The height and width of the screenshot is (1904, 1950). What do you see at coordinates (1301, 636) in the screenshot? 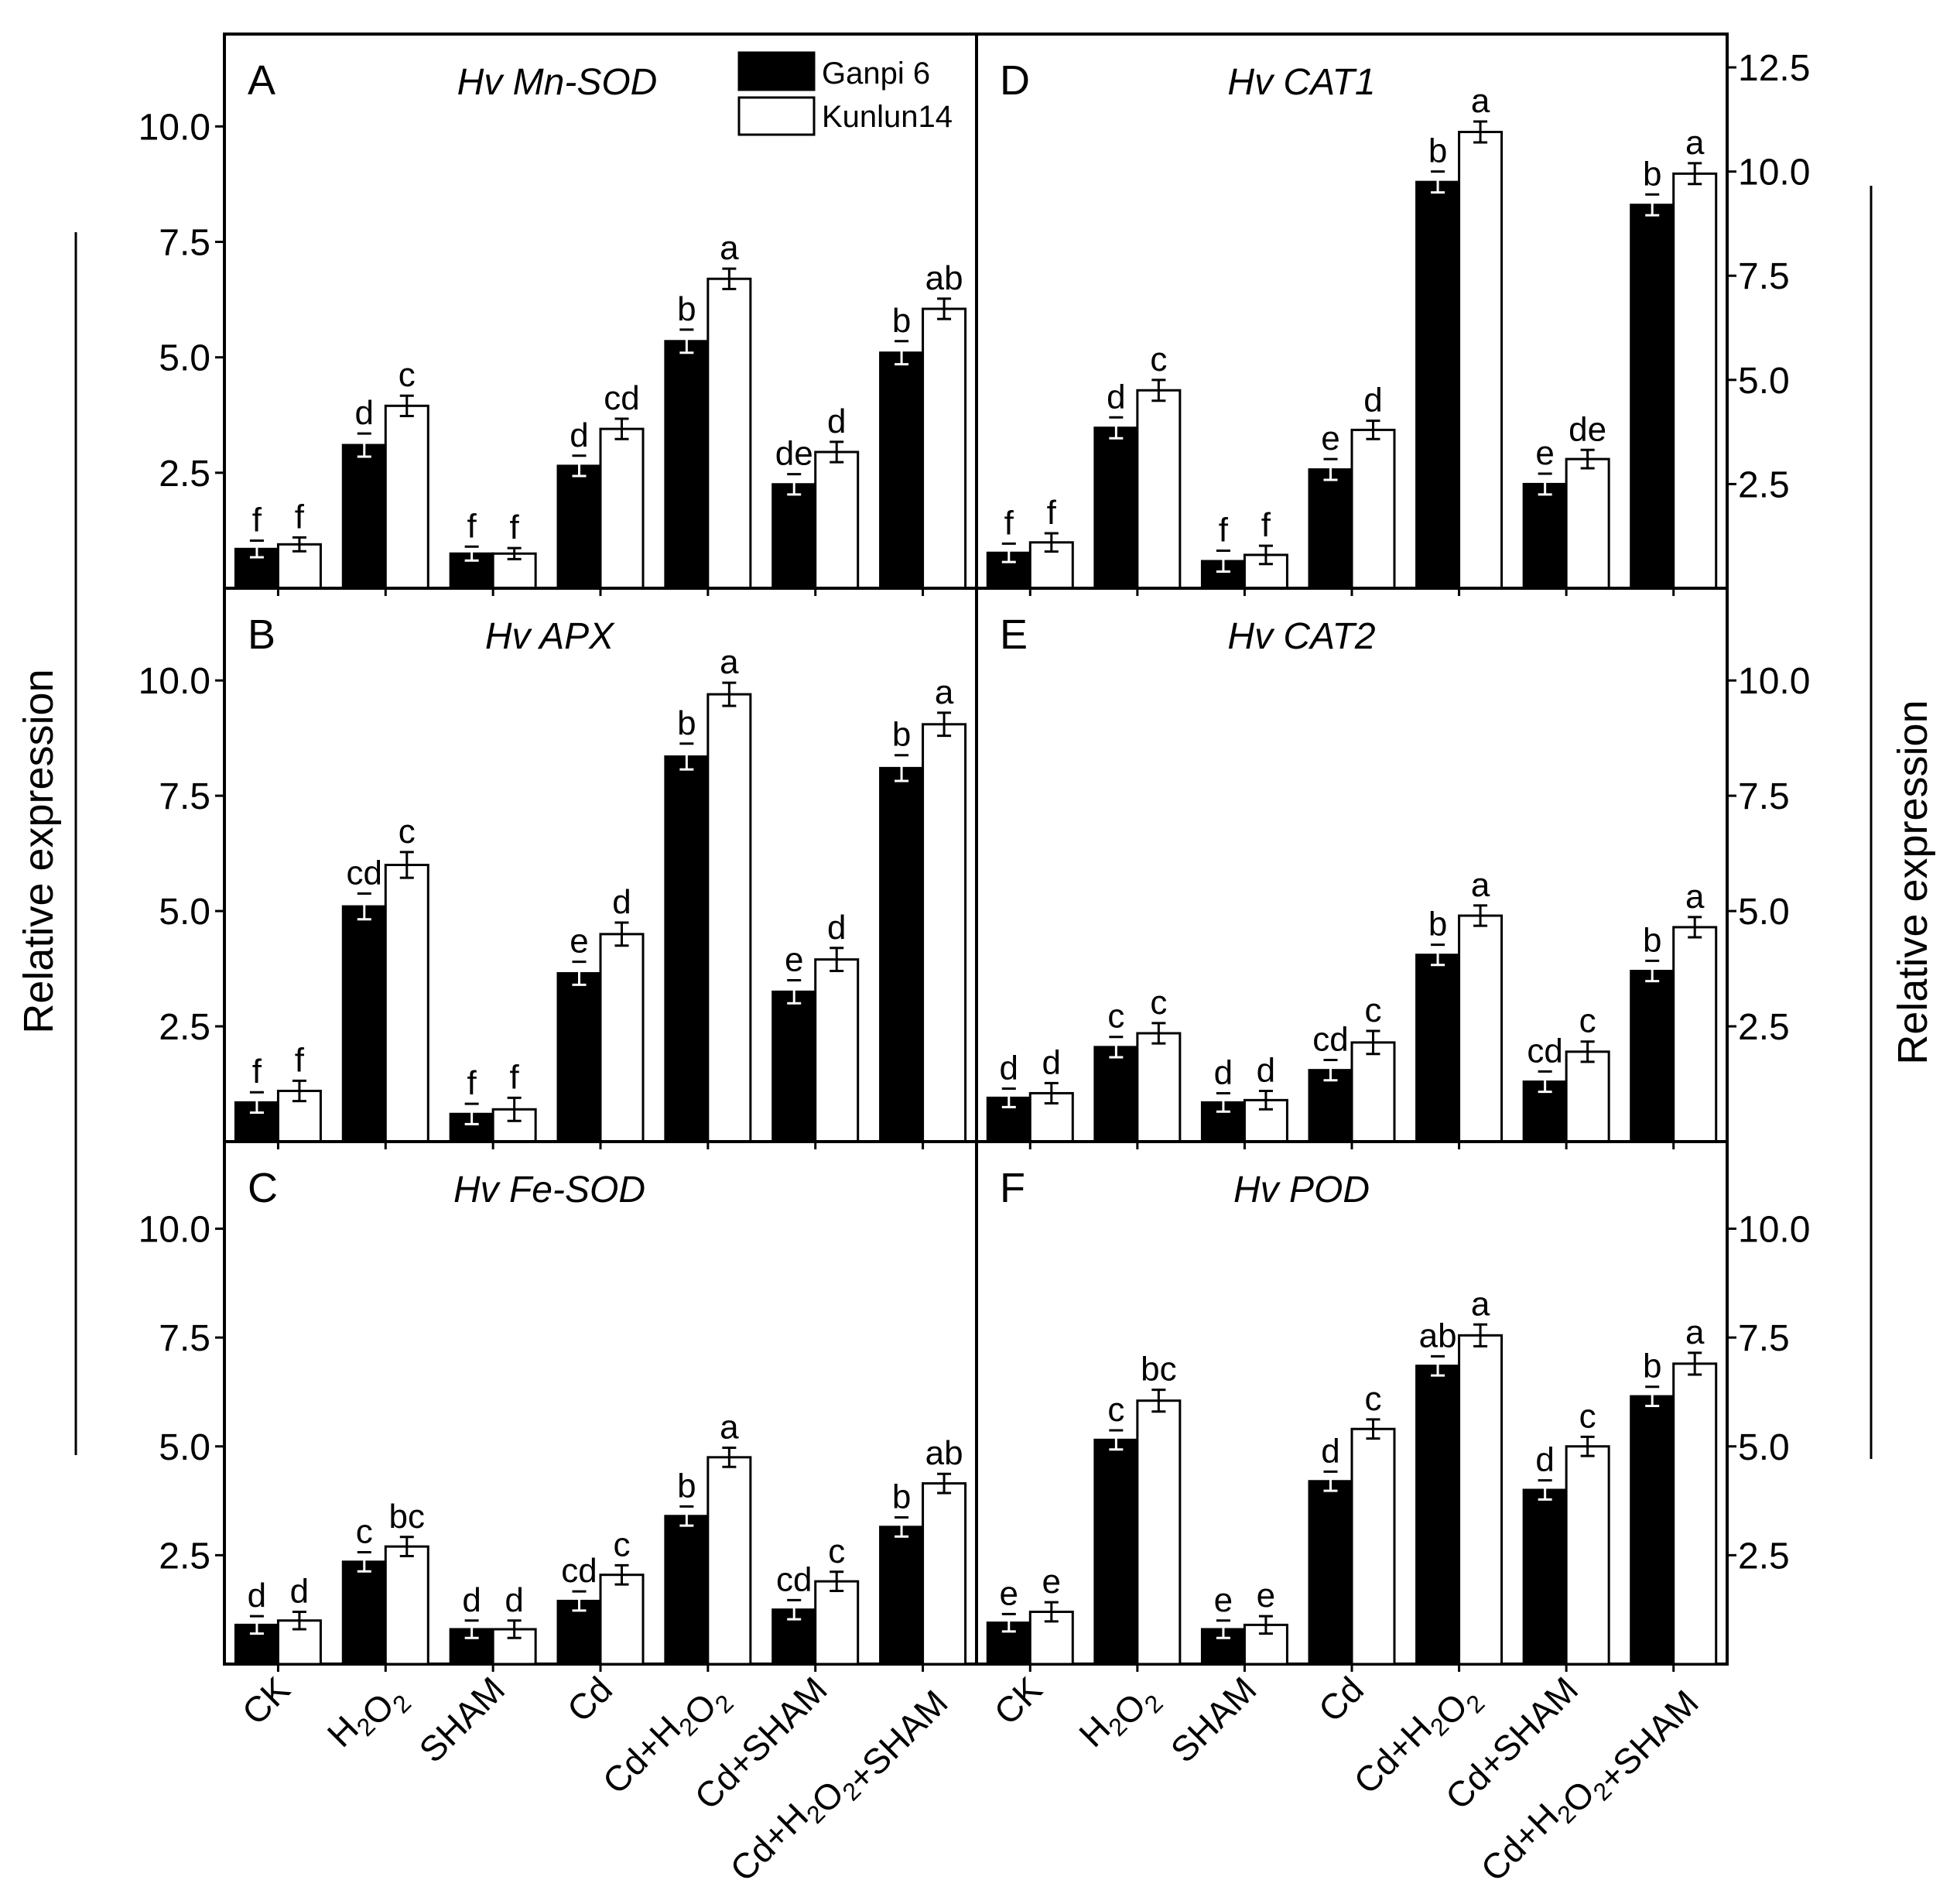
I see `panel-title: Hv CAT2` at bounding box center [1301, 636].